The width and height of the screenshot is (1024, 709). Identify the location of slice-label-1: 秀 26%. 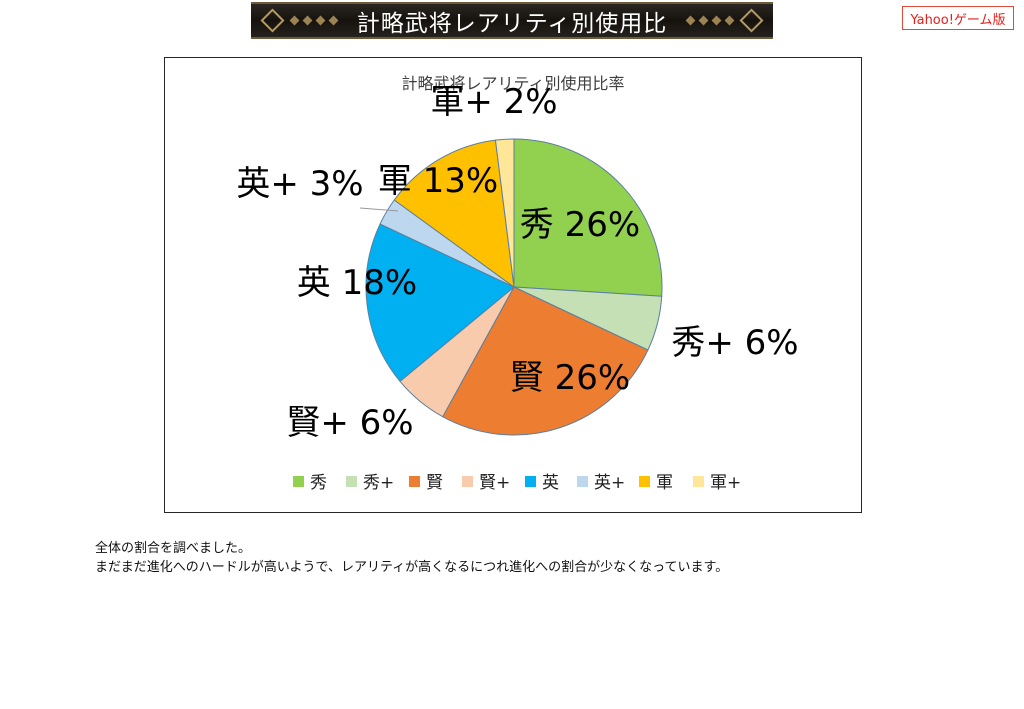
(580, 225).